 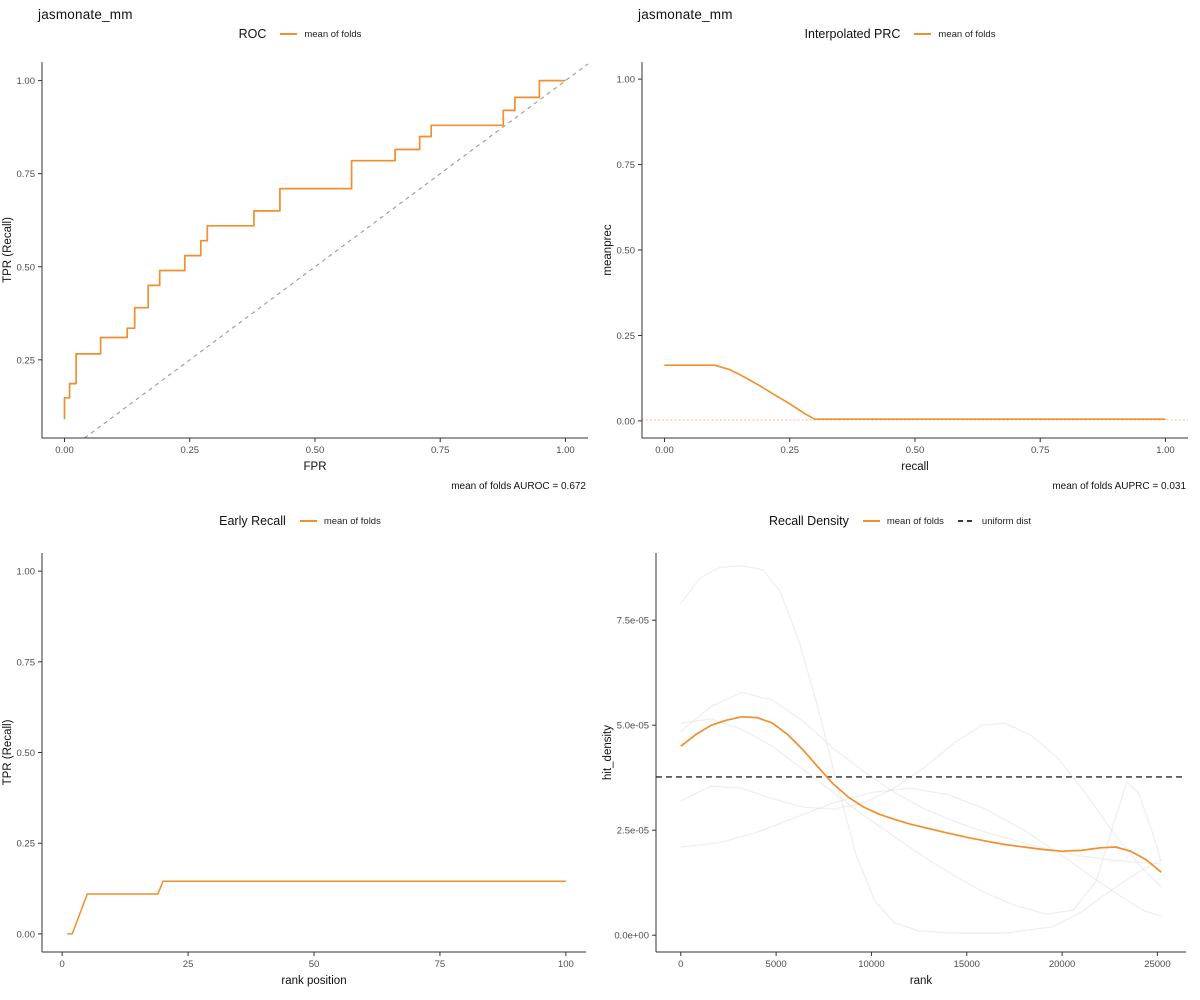 What do you see at coordinates (871, 964) in the screenshot?
I see `x-tick-label: 10000` at bounding box center [871, 964].